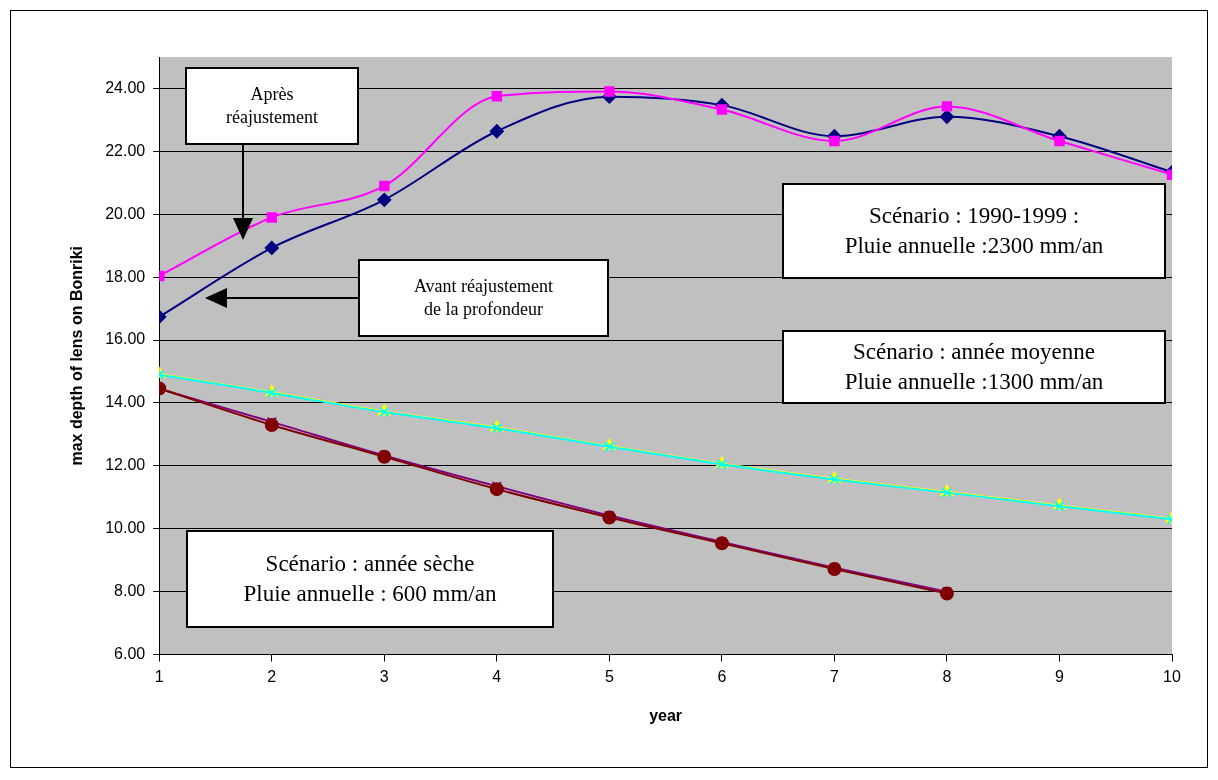 The width and height of the screenshot is (1218, 780). Describe the element at coordinates (130, 654) in the screenshot. I see `y-tick-label: 6.00` at that location.